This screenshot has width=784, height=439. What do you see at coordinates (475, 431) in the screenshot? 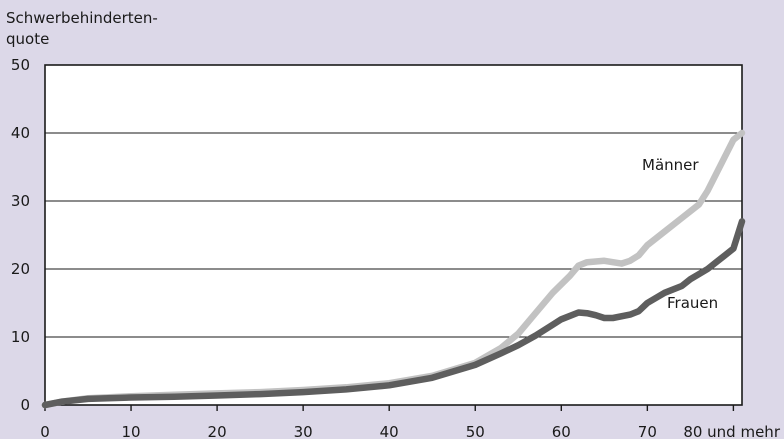
I see `x-tick-label-50: 50` at bounding box center [475, 431].